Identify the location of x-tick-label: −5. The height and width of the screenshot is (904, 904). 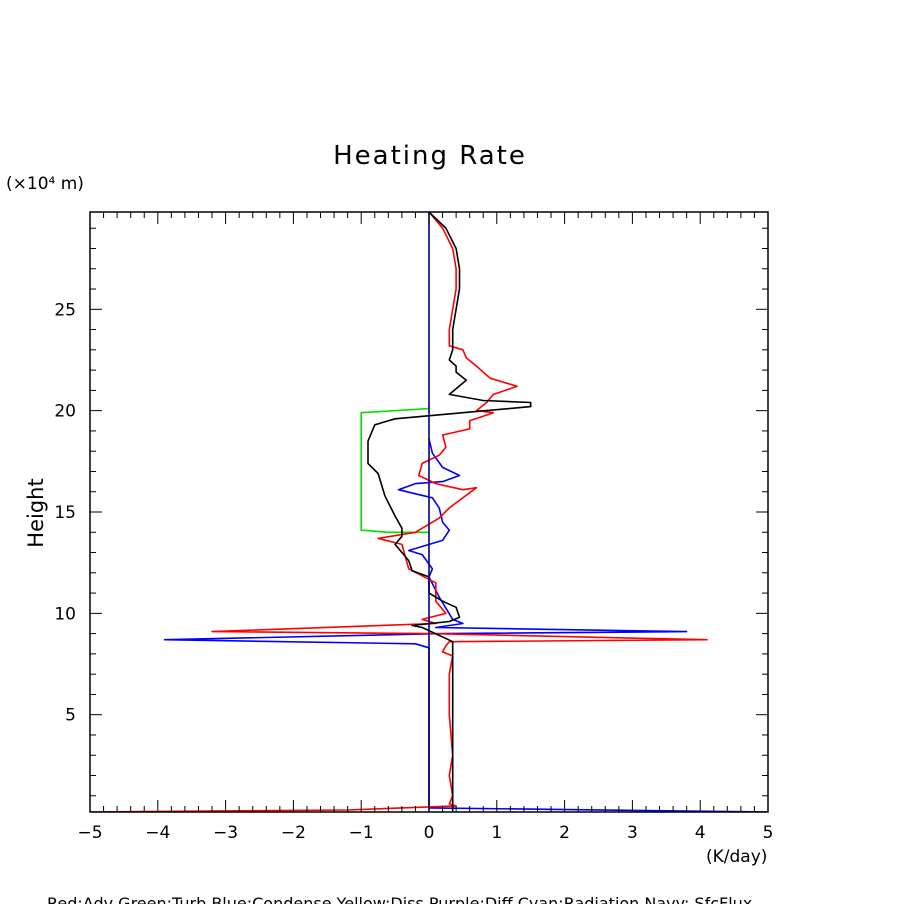
(89, 833).